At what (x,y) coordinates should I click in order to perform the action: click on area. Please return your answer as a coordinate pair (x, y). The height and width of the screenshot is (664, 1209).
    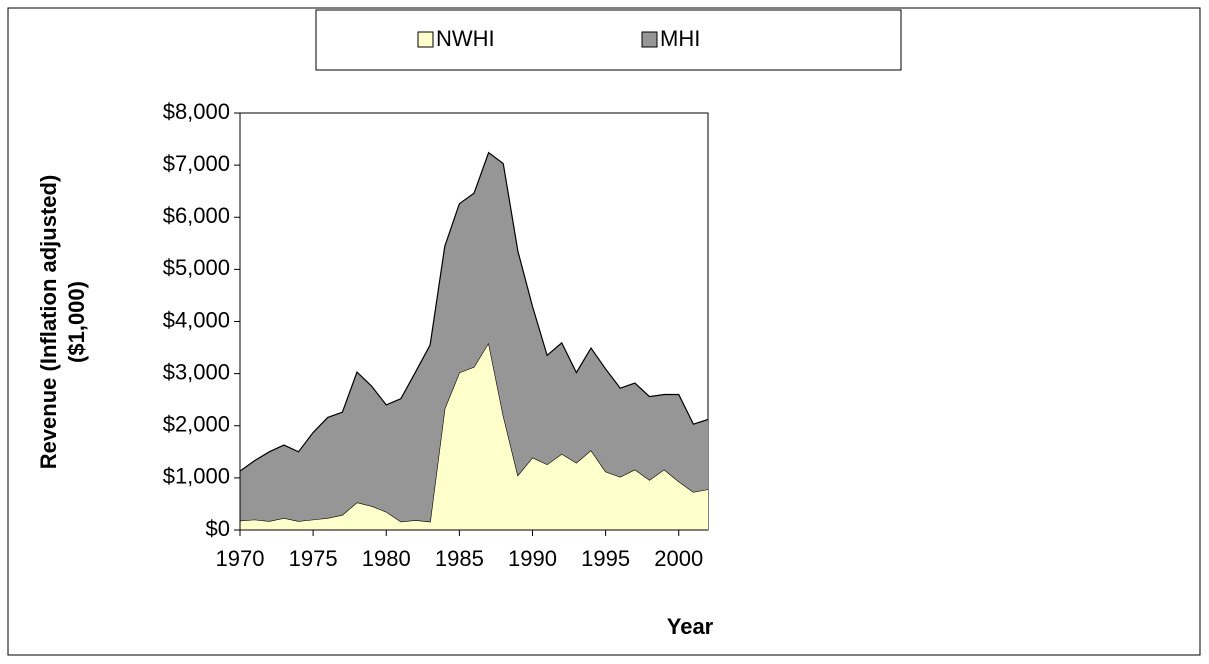
    Looking at the image, I should click on (474, 436).